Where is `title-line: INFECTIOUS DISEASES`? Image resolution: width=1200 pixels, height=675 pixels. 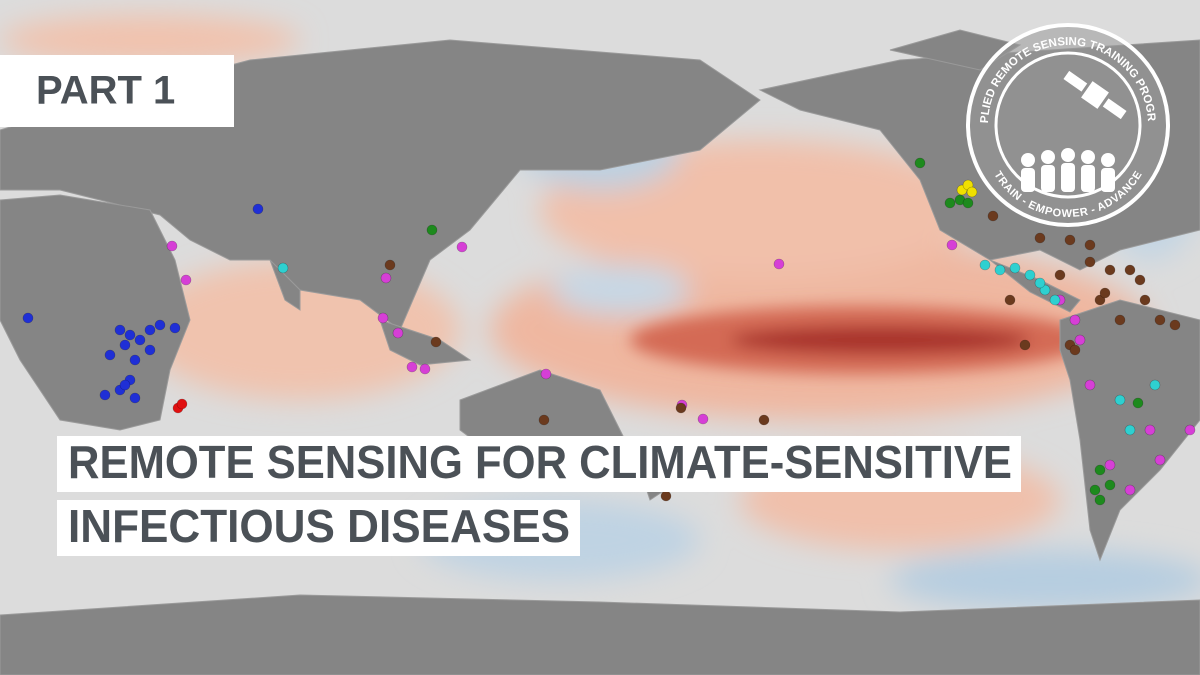 title-line: INFECTIOUS DISEASES is located at coordinates (319, 526).